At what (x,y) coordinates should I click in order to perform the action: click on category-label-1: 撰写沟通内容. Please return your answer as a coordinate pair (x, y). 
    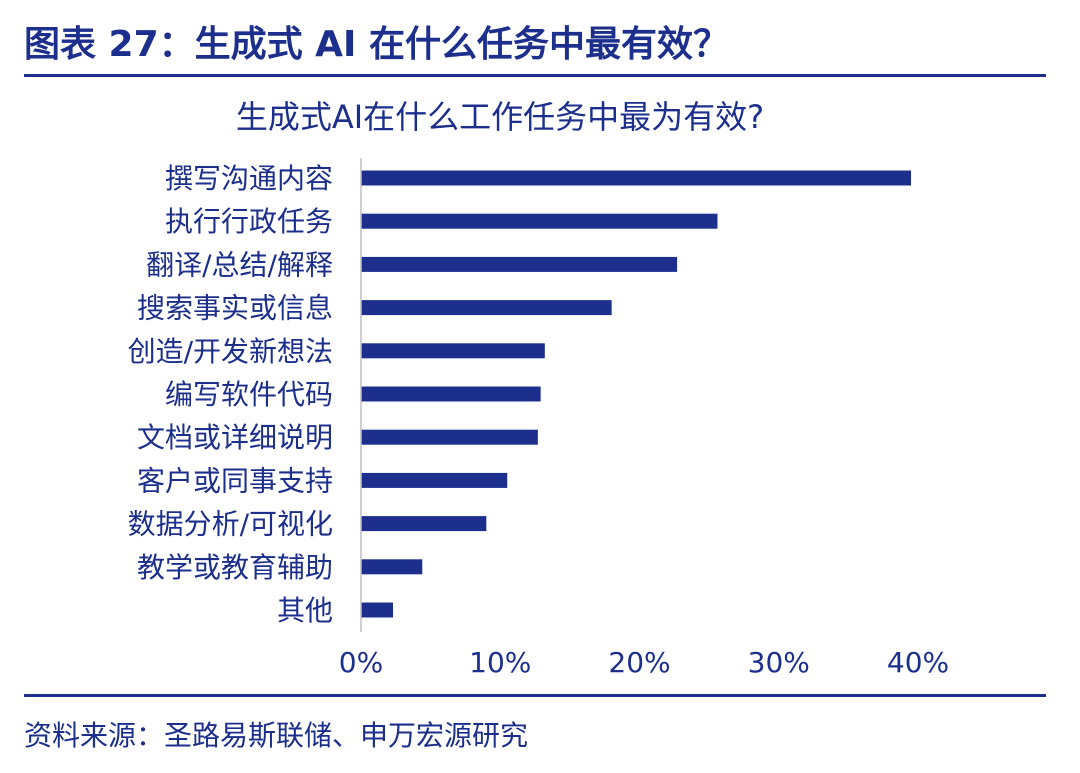
    Looking at the image, I should click on (249, 178).